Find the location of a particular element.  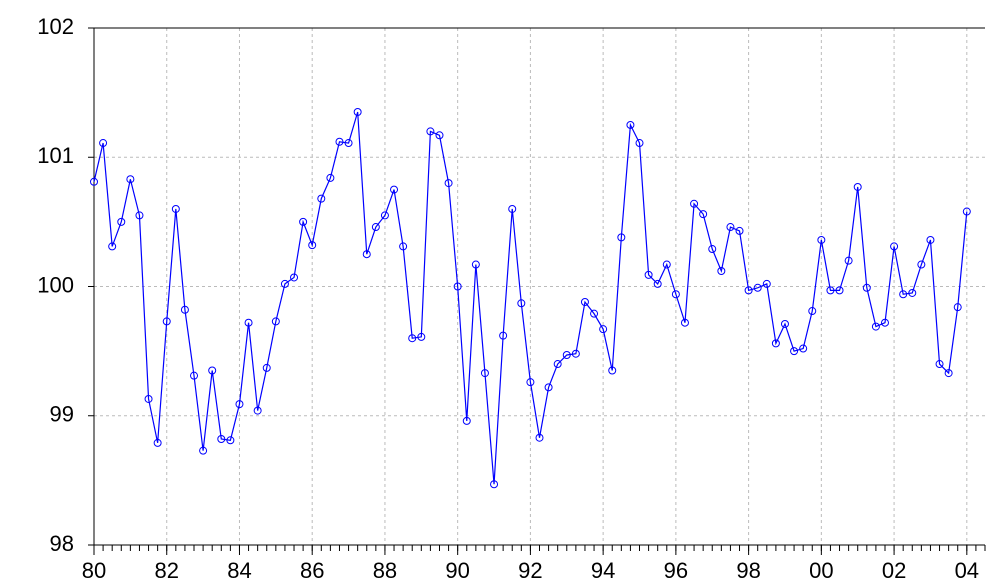

x-tick-label: 00 is located at coordinates (821, 570).